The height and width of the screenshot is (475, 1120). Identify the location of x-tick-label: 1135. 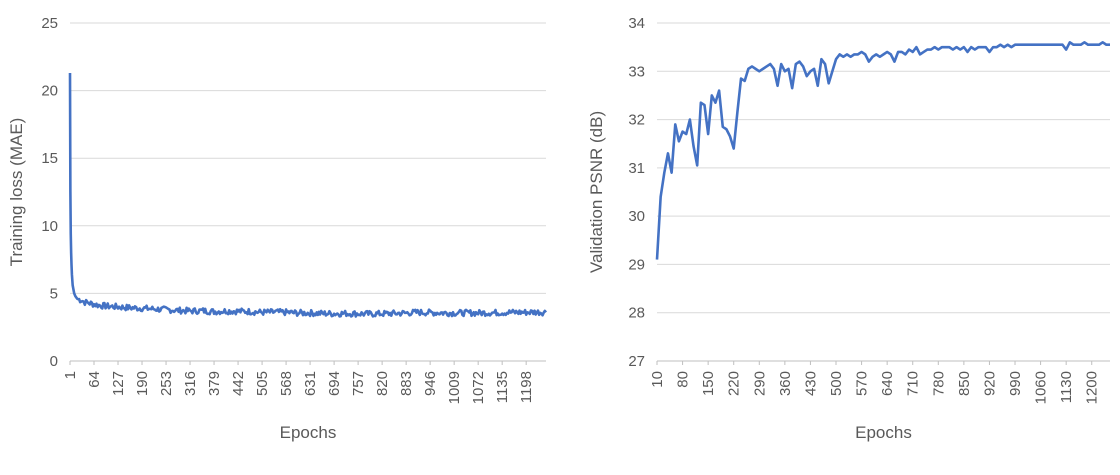
(502, 387).